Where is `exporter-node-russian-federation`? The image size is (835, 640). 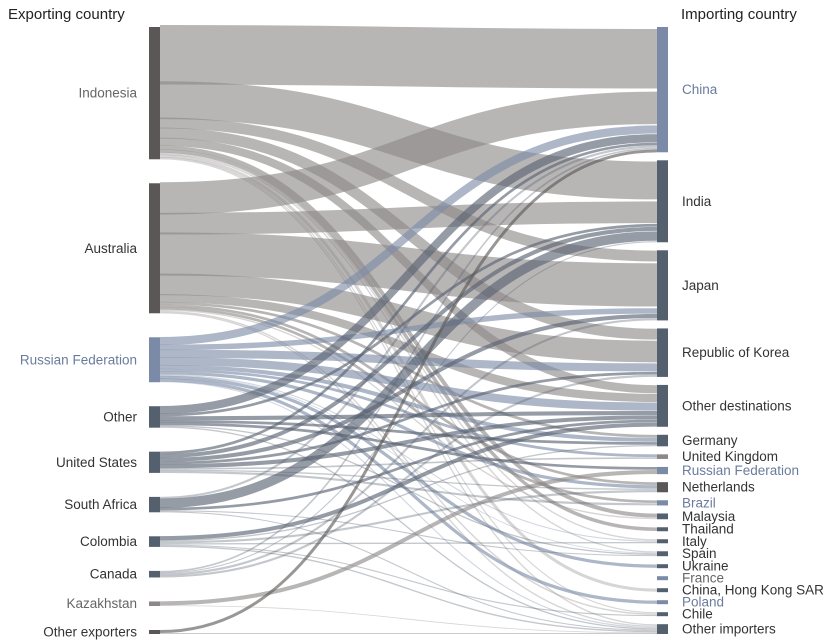
exporter-node-russian-federation is located at coordinates (154, 360).